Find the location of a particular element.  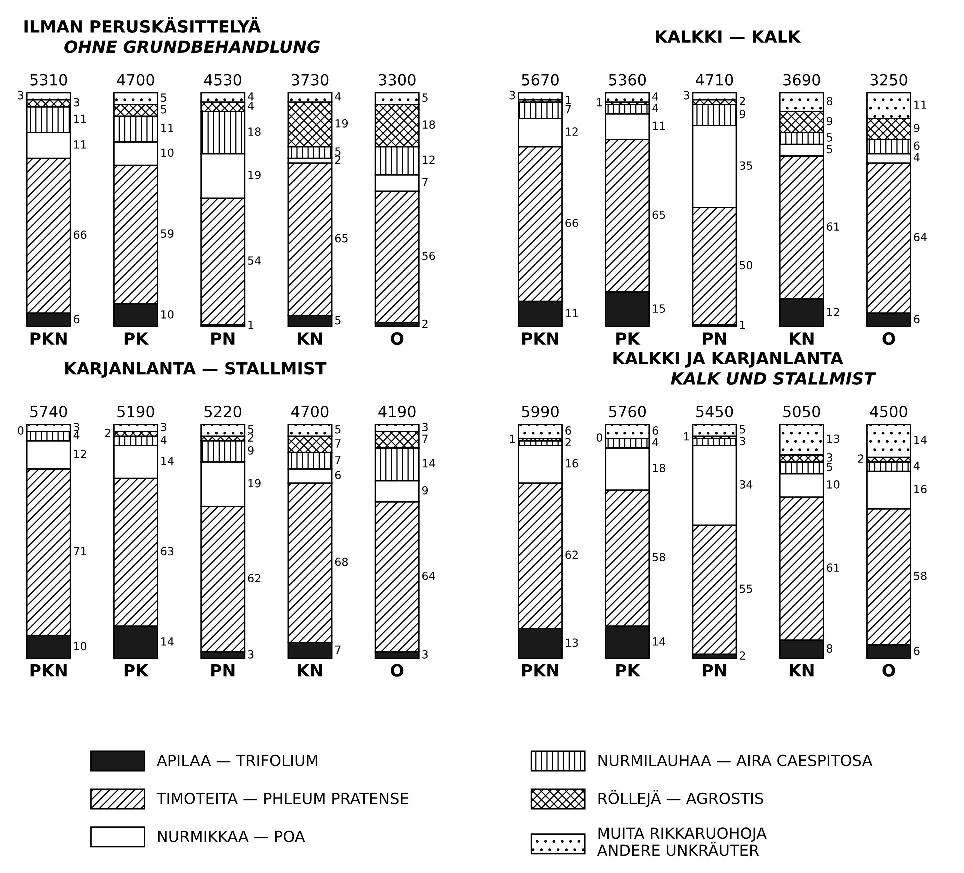

data-label: 63 is located at coordinates (167, 551).